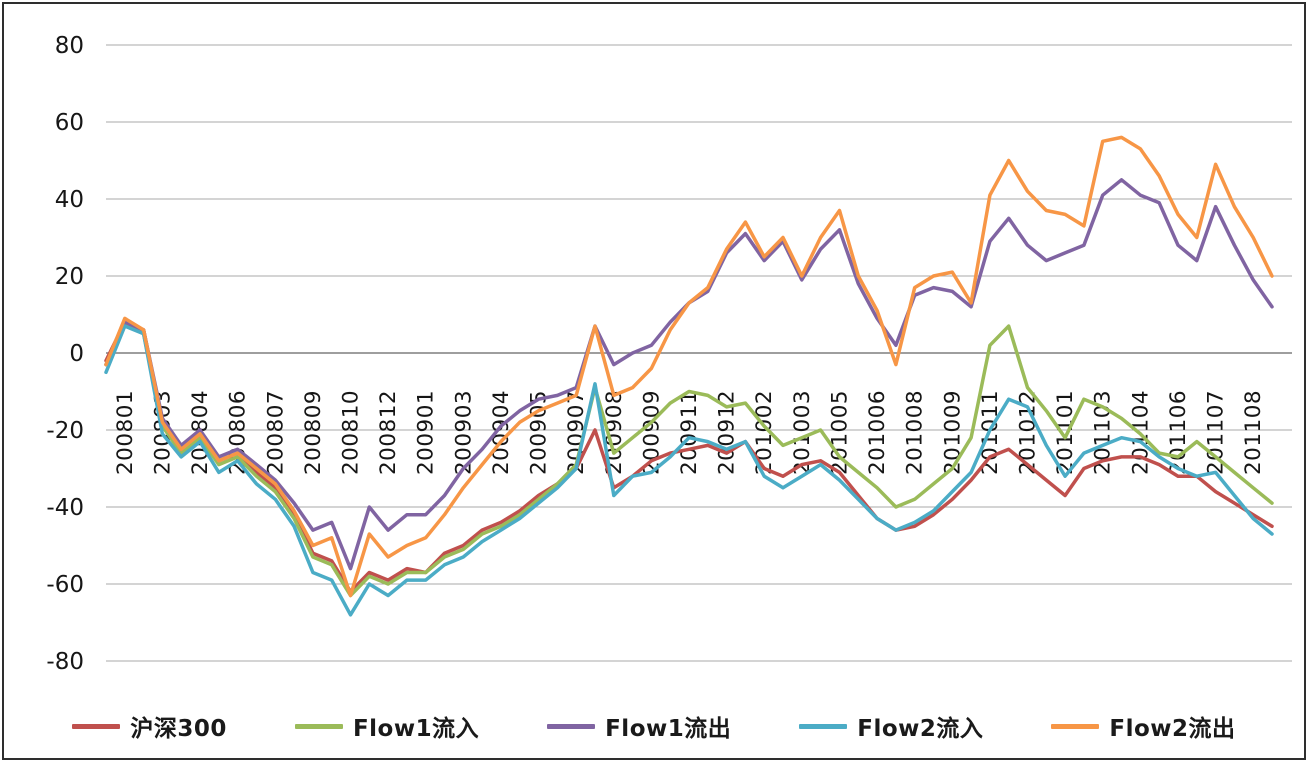  I want to click on legend-item: Flow1流出, so click(639, 726).